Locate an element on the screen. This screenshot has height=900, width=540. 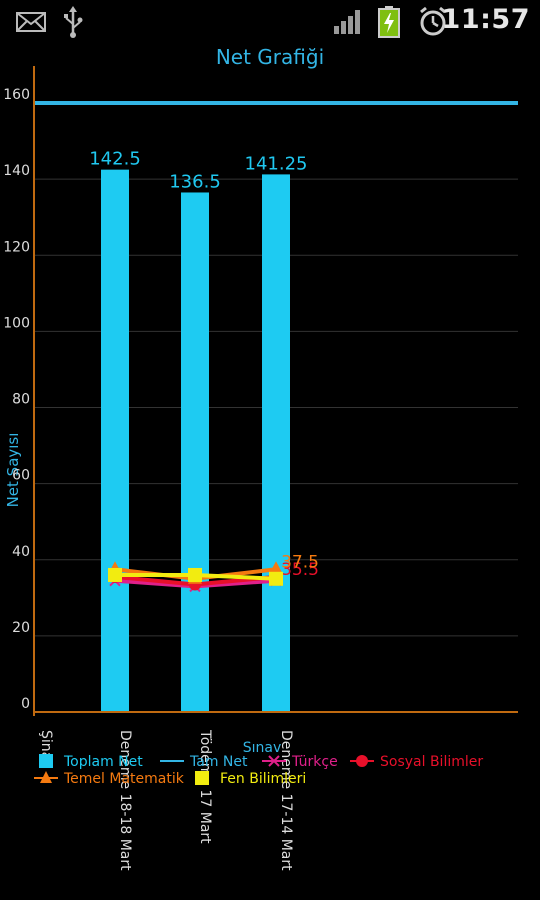
y-tick-label: 140 is located at coordinates (16, 171).